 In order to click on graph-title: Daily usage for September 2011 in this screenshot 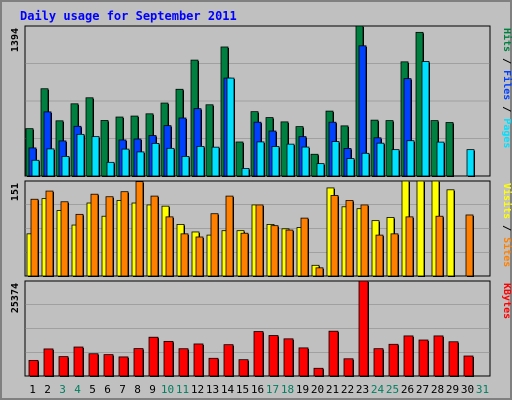, I will do `click(128, 16)`.